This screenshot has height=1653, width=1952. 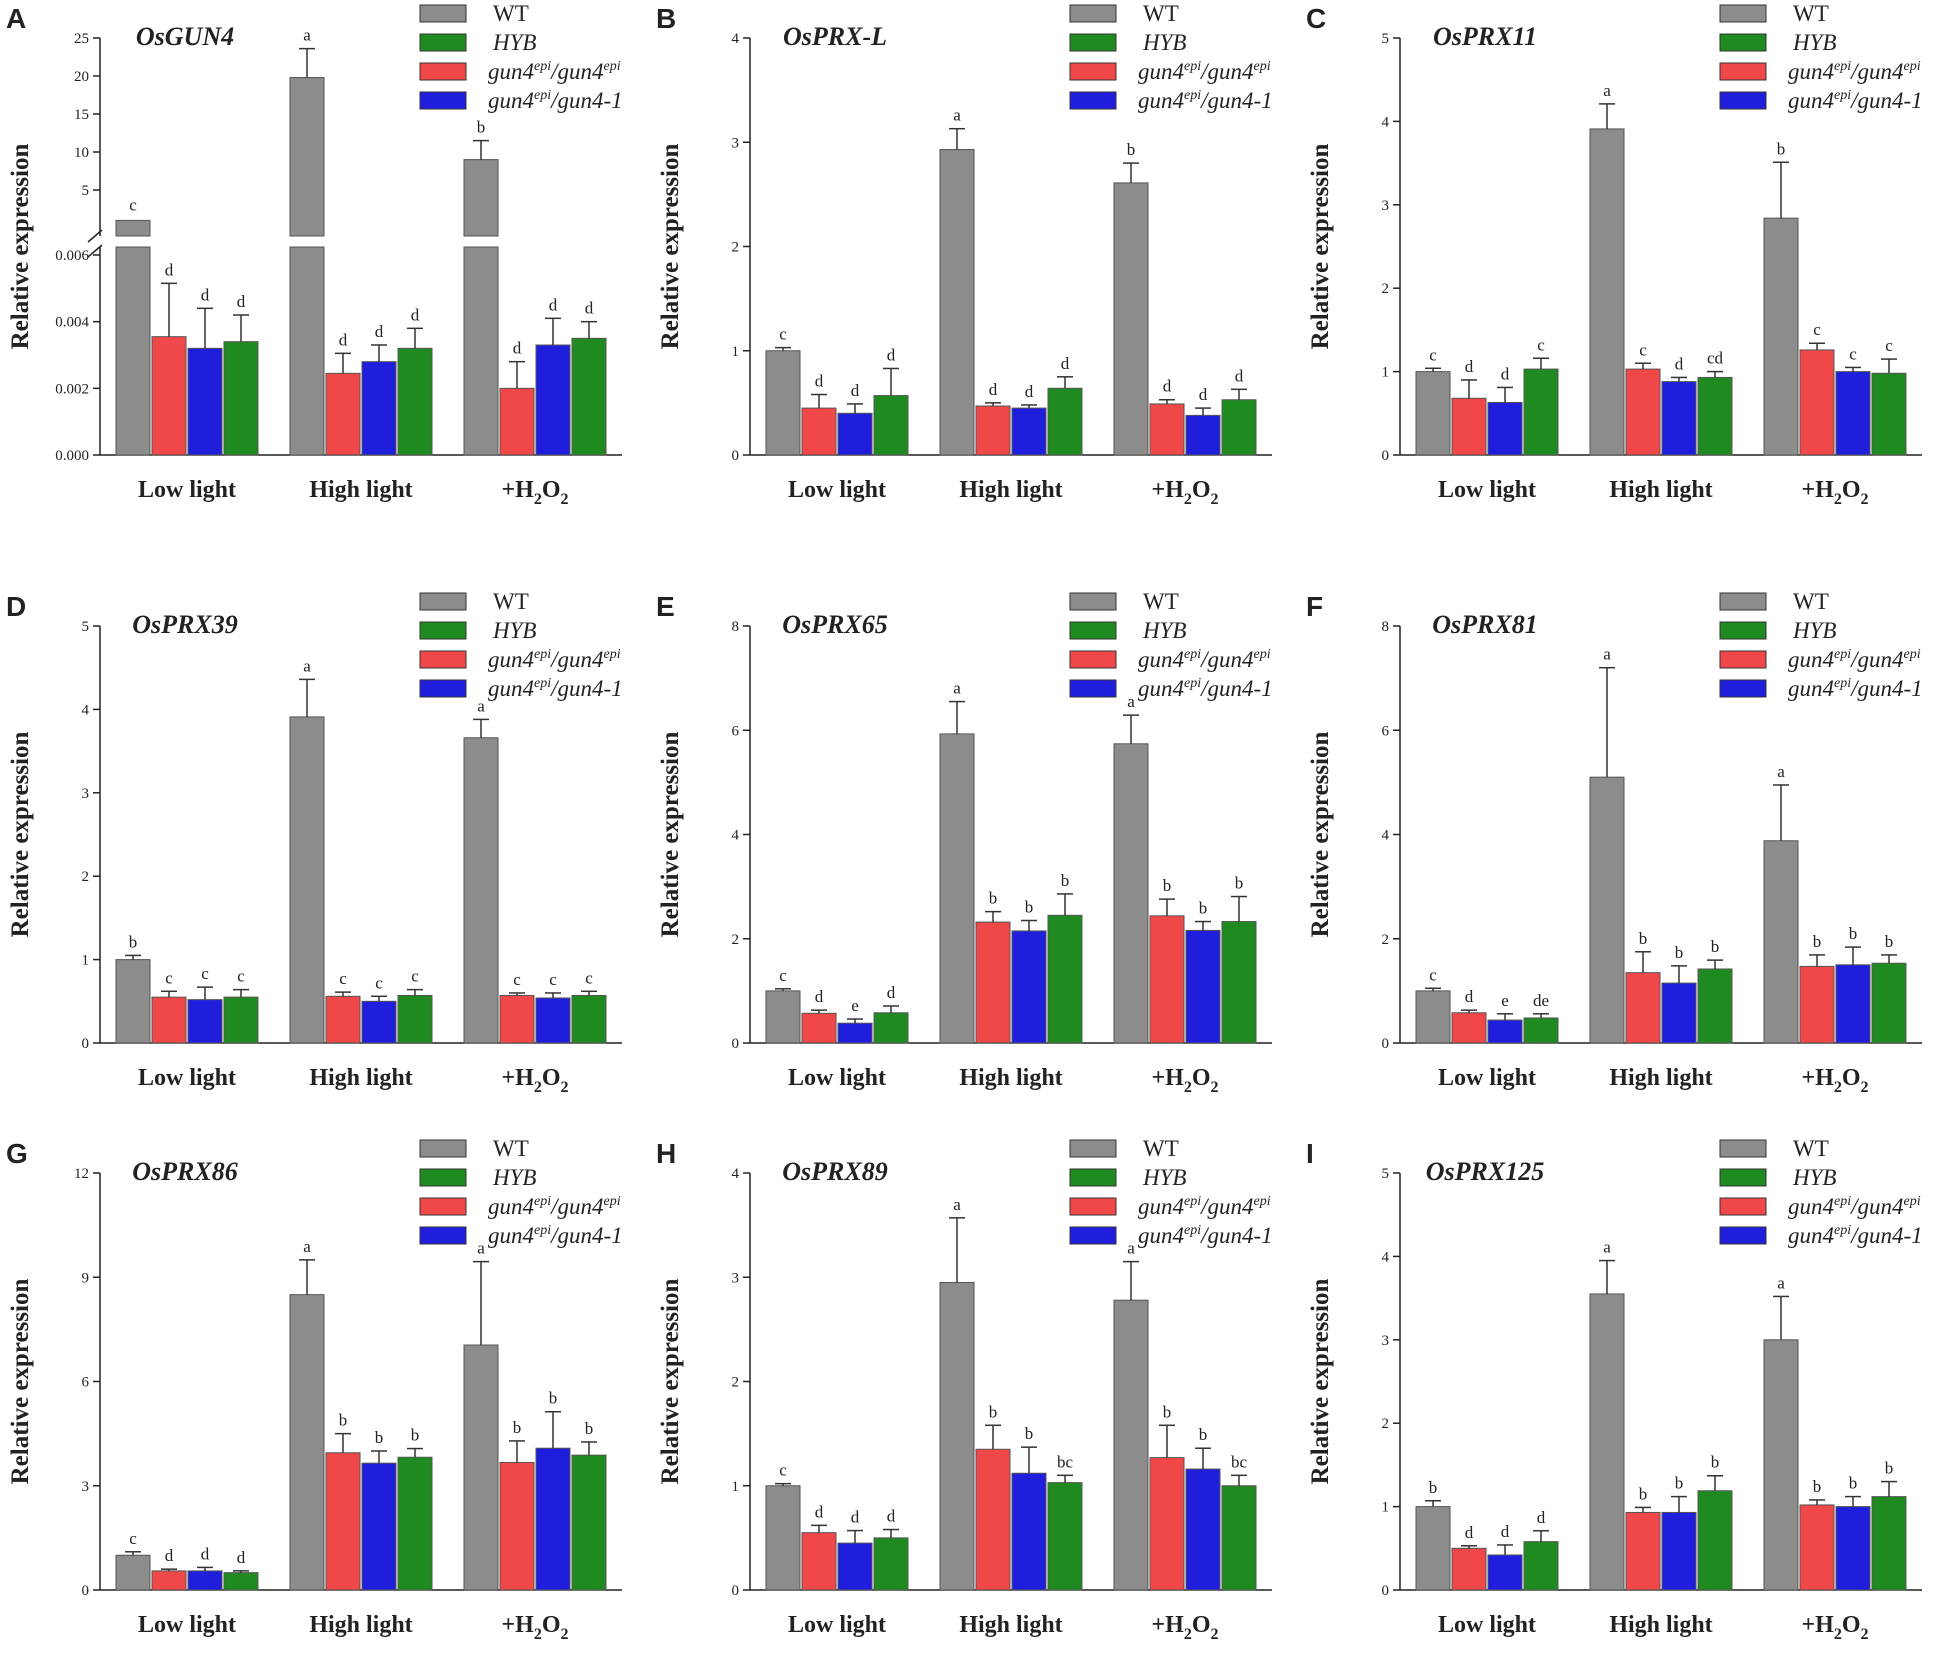 What do you see at coordinates (736, 352) in the screenshot?
I see `y-tick-label: 1` at bounding box center [736, 352].